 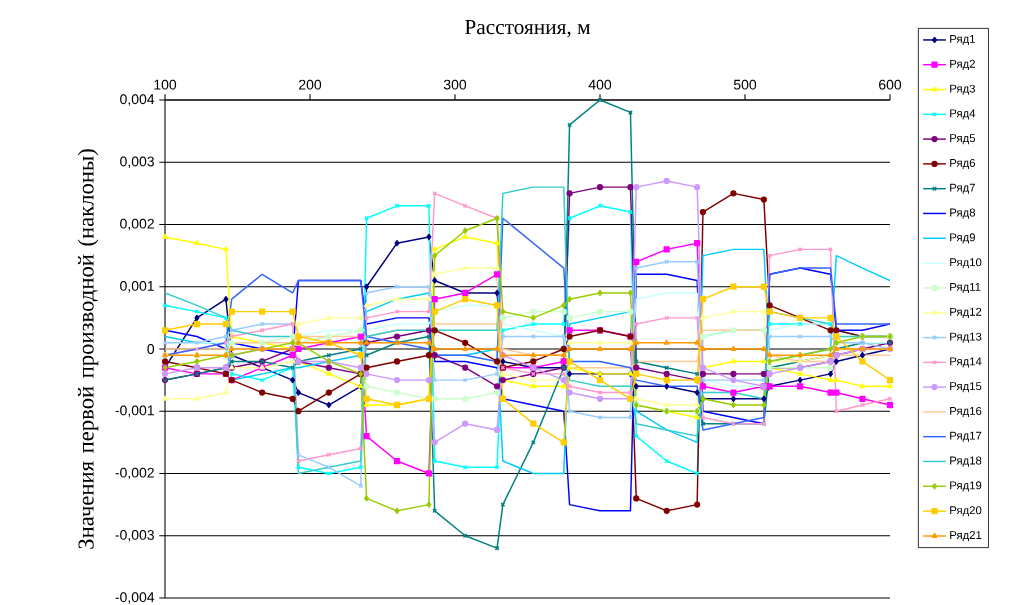 What do you see at coordinates (966, 337) in the screenshot?
I see `legend-label: Ряд13` at bounding box center [966, 337].